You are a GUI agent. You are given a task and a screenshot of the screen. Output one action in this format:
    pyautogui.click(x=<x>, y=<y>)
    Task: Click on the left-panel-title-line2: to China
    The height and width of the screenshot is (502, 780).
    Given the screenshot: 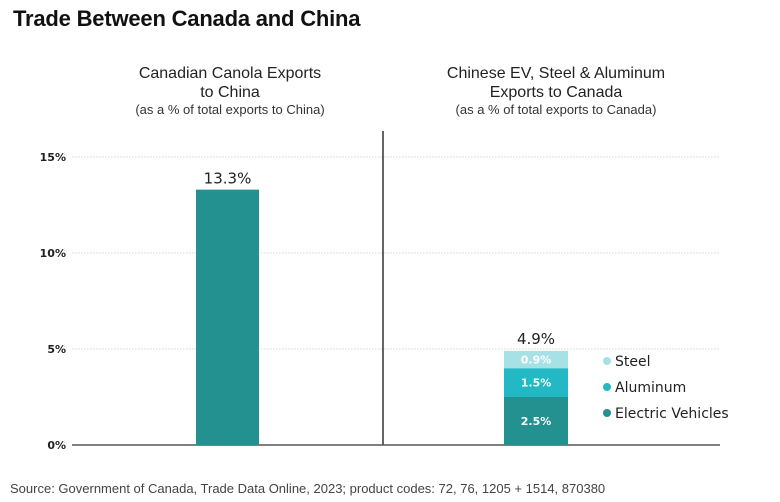 What is the action you would take?
    pyautogui.click(x=230, y=92)
    